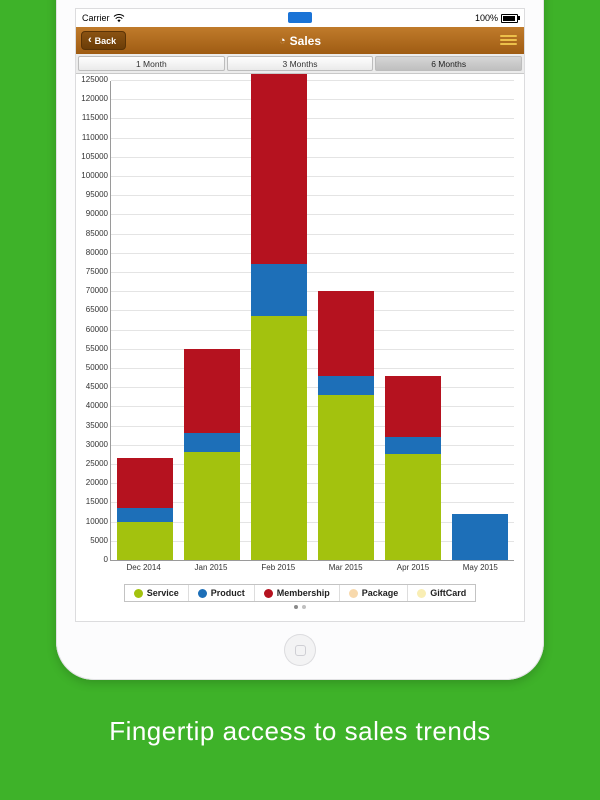  Describe the element at coordinates (303, 593) in the screenshot. I see `legend-label: Membership` at that location.